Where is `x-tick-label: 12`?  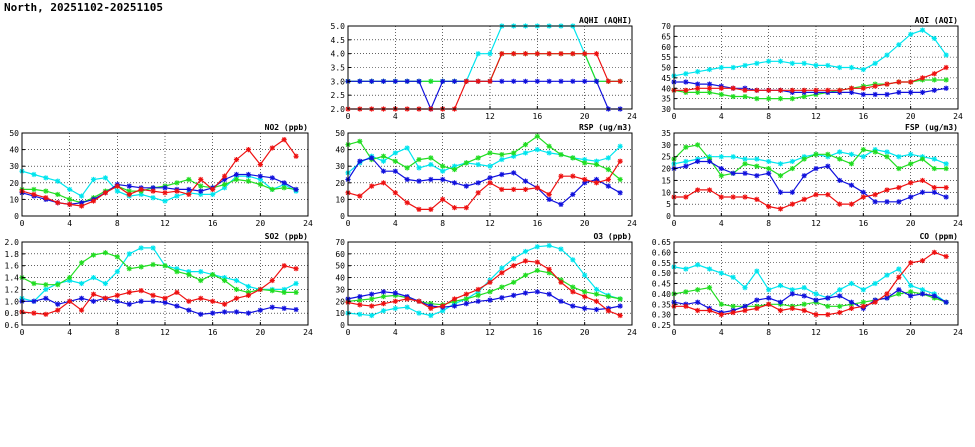
x-tick-label: 12 is located at coordinates (490, 223).